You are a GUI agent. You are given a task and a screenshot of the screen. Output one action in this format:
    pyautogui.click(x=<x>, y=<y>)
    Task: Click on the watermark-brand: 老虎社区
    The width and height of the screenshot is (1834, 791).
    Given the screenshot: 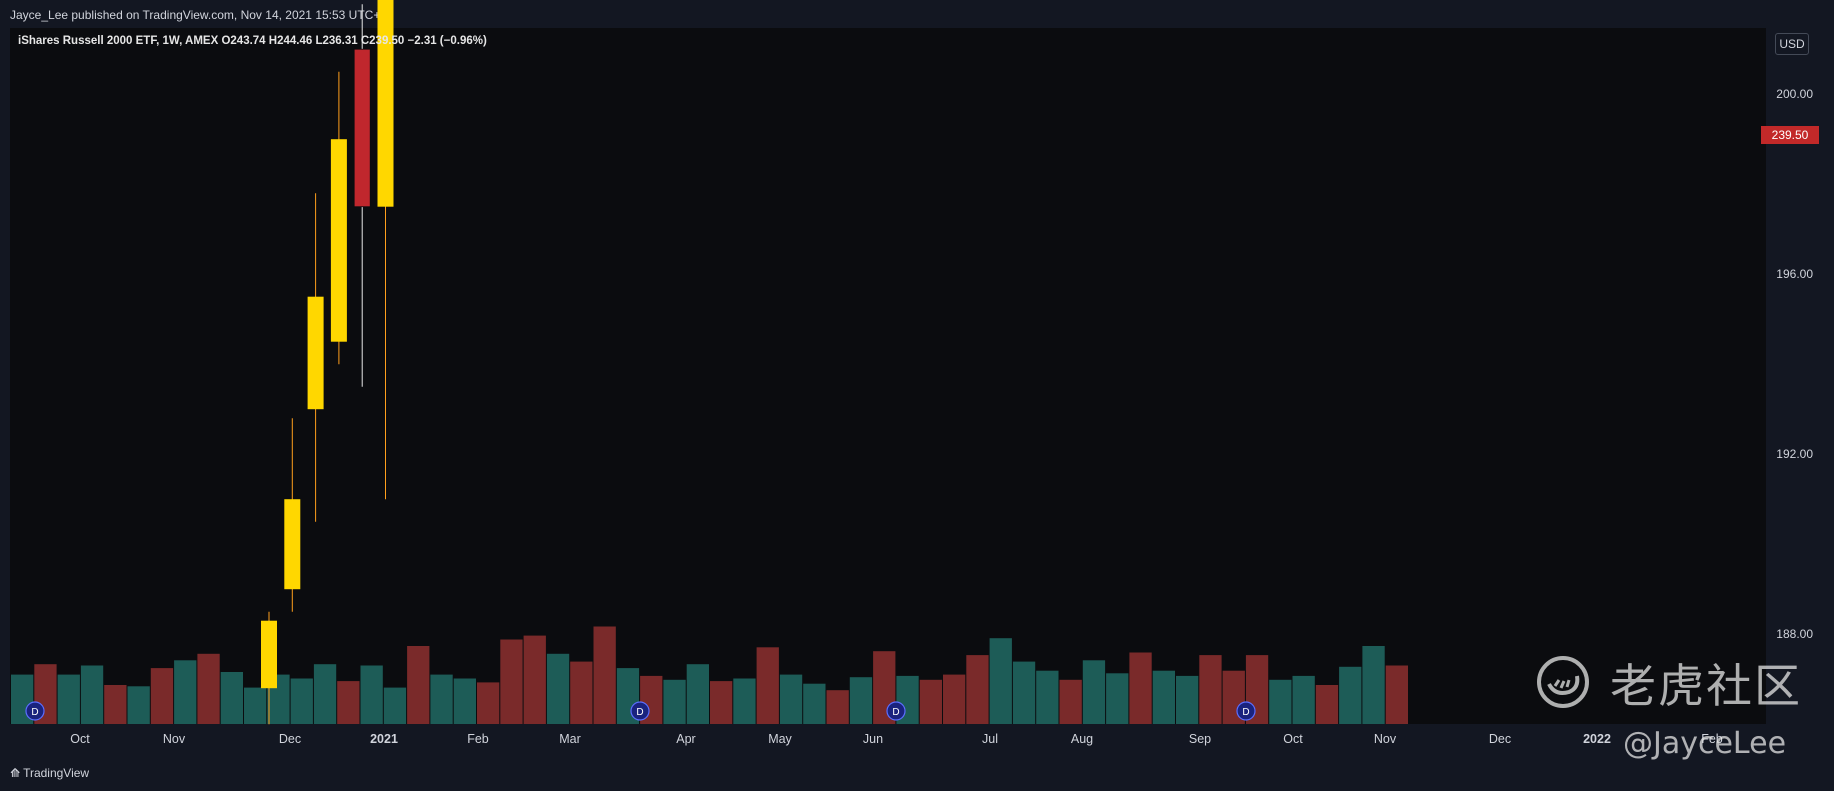 What is the action you would take?
    pyautogui.click(x=1706, y=686)
    